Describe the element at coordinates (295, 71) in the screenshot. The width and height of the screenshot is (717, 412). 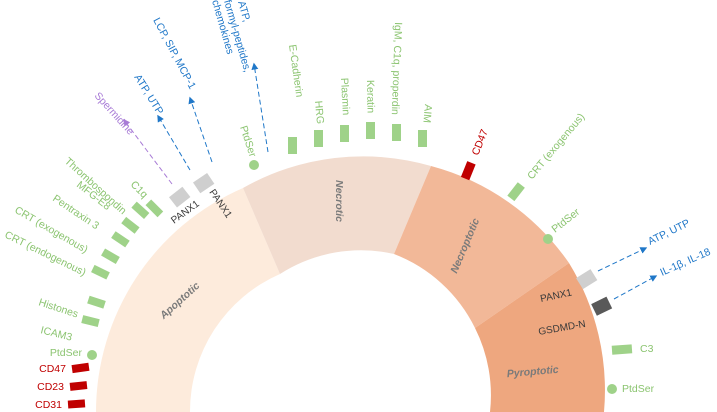
I see `ecadherin-label: E-Cadherin` at that location.